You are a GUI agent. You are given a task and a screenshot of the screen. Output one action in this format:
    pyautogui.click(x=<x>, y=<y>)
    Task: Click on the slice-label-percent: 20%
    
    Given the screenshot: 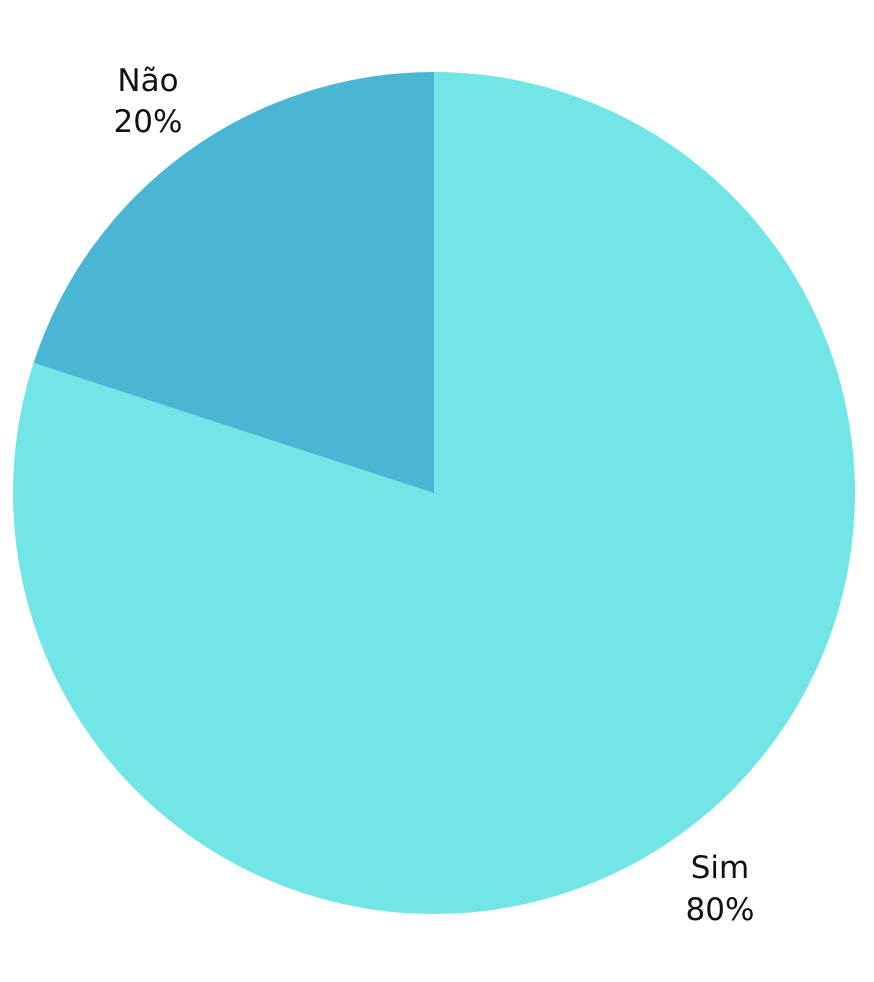 What is the action you would take?
    pyautogui.click(x=148, y=122)
    